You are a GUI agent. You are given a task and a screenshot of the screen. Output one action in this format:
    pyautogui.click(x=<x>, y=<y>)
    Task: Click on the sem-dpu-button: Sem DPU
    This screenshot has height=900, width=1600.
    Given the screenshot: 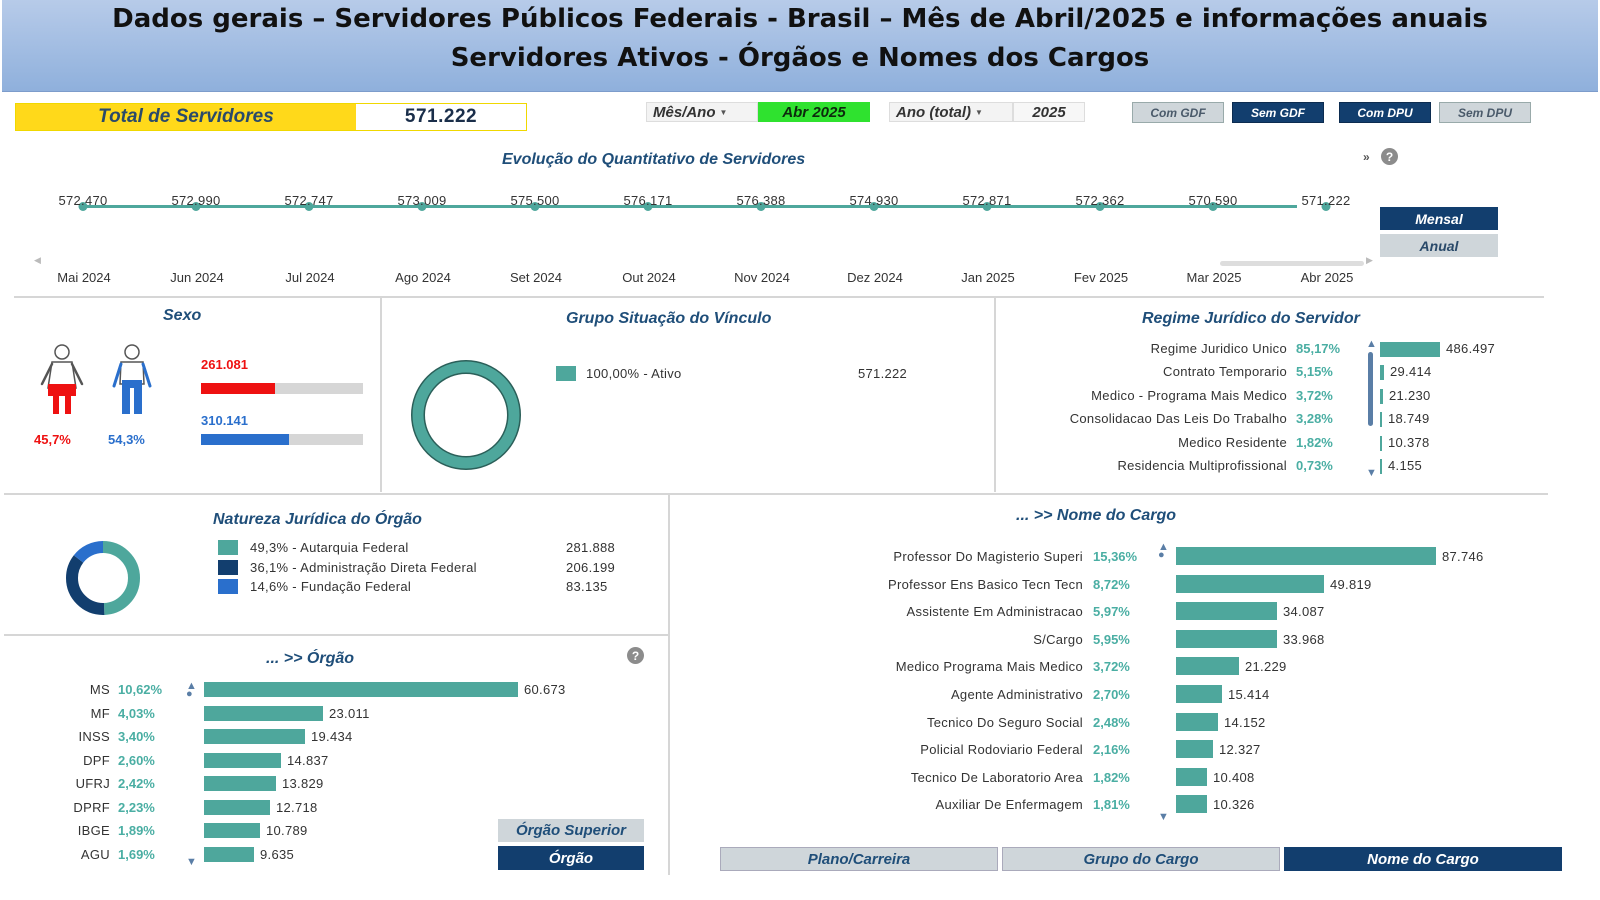 What is the action you would take?
    pyautogui.click(x=1485, y=112)
    